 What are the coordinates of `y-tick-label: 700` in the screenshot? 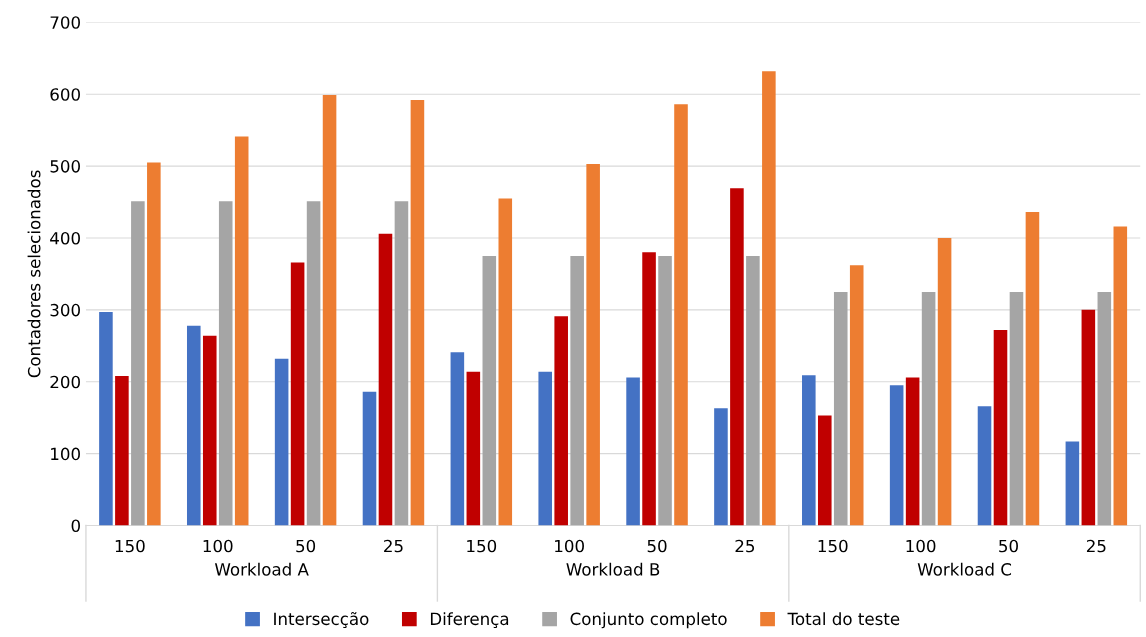 It's located at (65, 22).